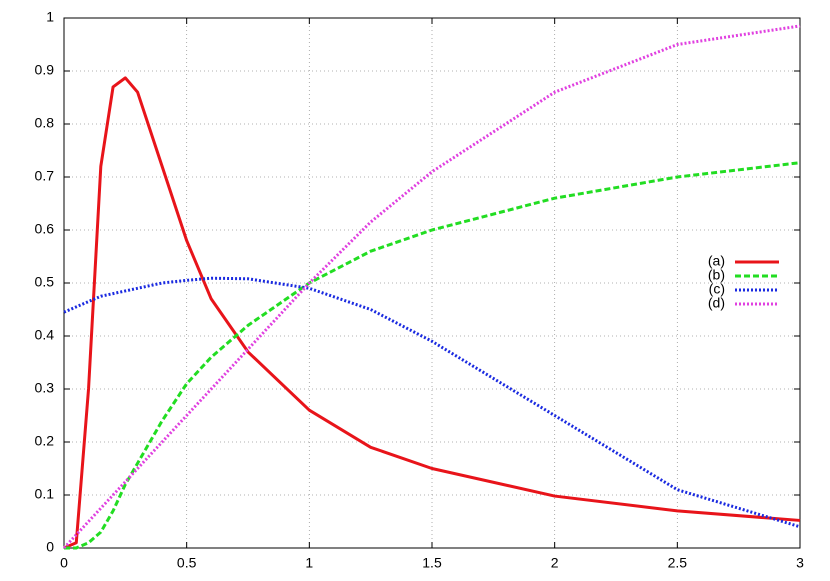 The height and width of the screenshot is (581, 830). I want to click on legend-label: (a), so click(716, 261).